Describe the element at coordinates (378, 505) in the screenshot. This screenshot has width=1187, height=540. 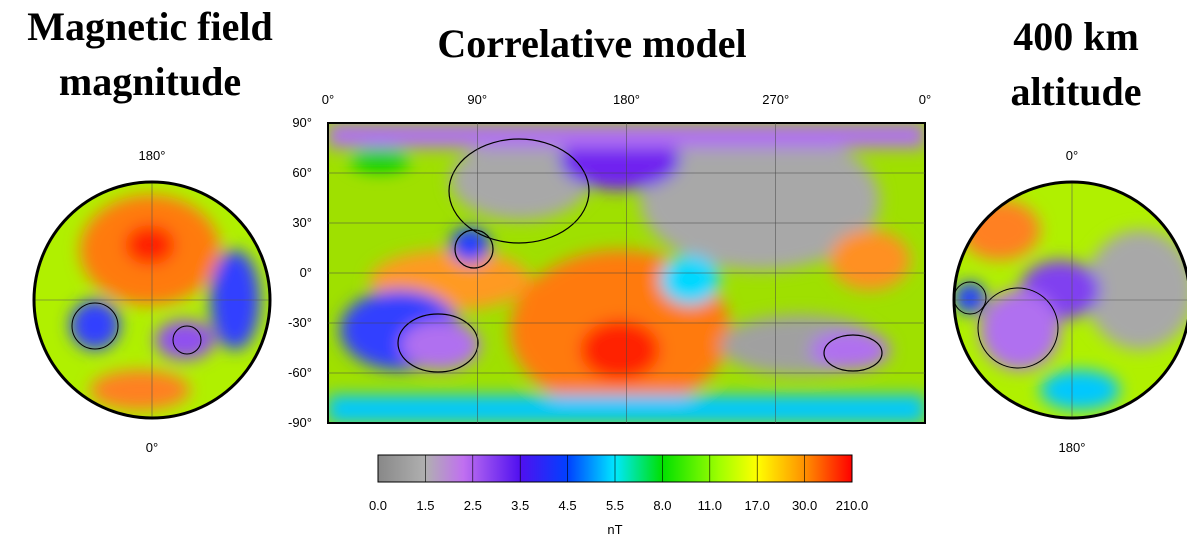
I see `colorbar-label: 0.0` at that location.